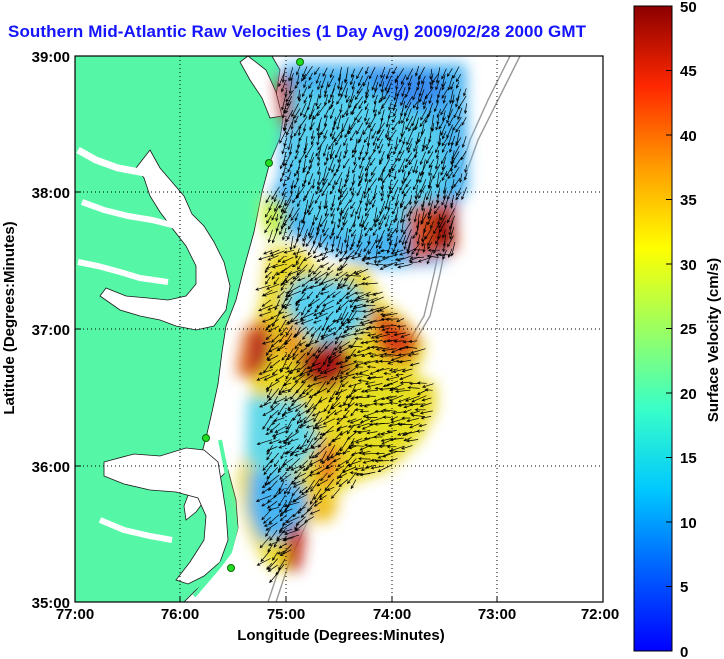 The width and height of the screenshot is (724, 659). Describe the element at coordinates (215, 518) in the screenshot. I see `barrier-islands` at that location.